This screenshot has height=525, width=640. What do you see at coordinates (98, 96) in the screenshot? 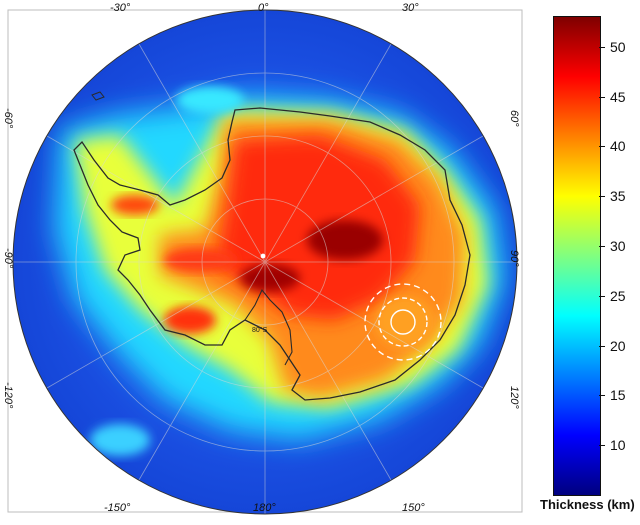
I see `coastline-islet` at bounding box center [98, 96].